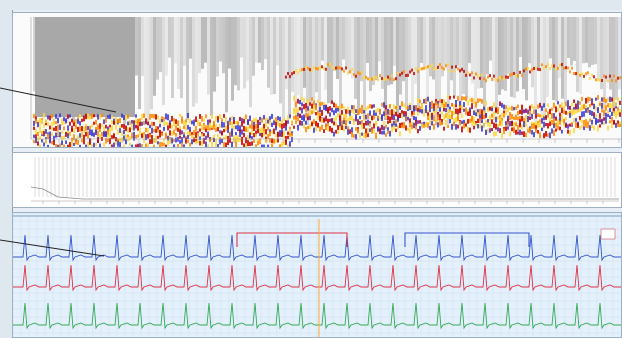  I want to click on ecg-side-marker, so click(608, 234).